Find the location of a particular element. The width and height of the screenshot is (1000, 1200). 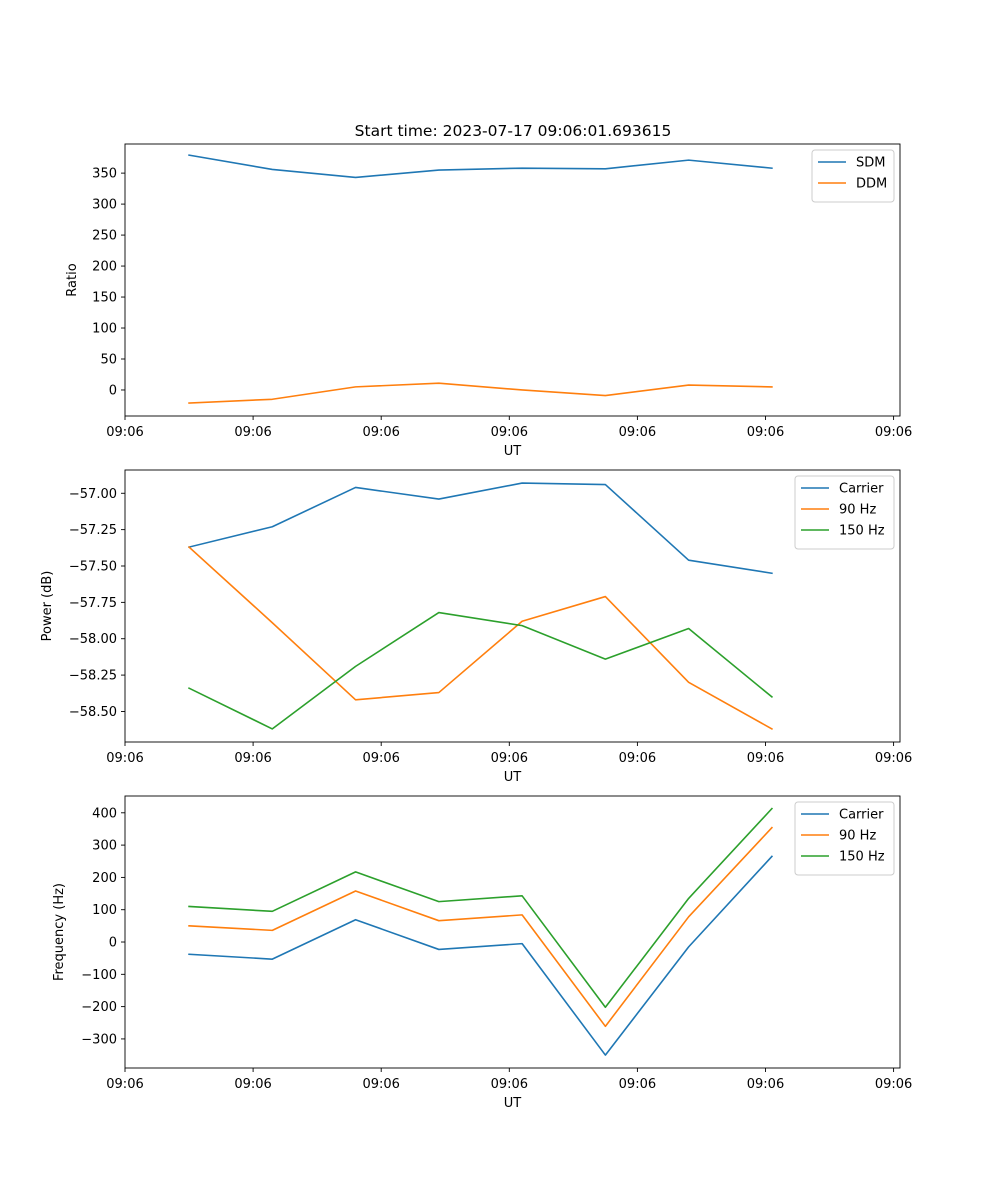

series-line-ddm is located at coordinates (480, 393).